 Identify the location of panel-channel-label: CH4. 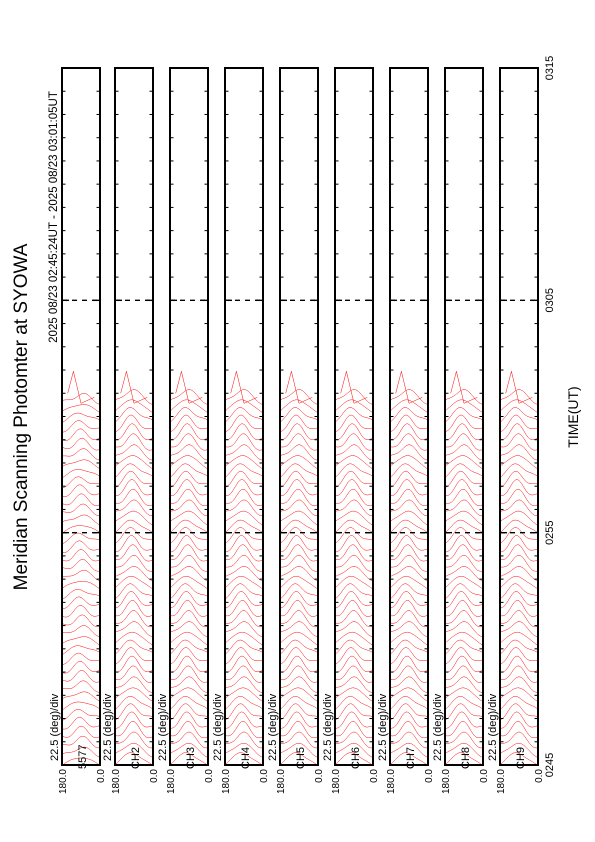
(246, 758).